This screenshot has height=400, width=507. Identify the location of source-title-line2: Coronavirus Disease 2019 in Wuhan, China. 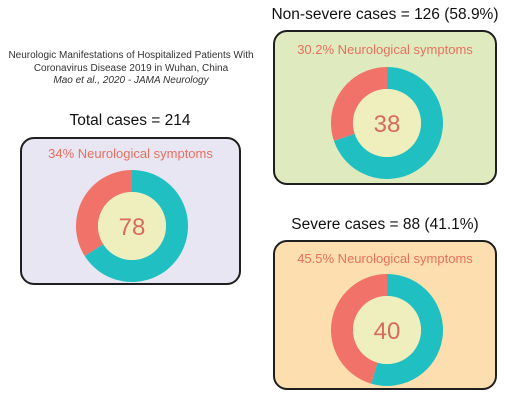
(131, 68).